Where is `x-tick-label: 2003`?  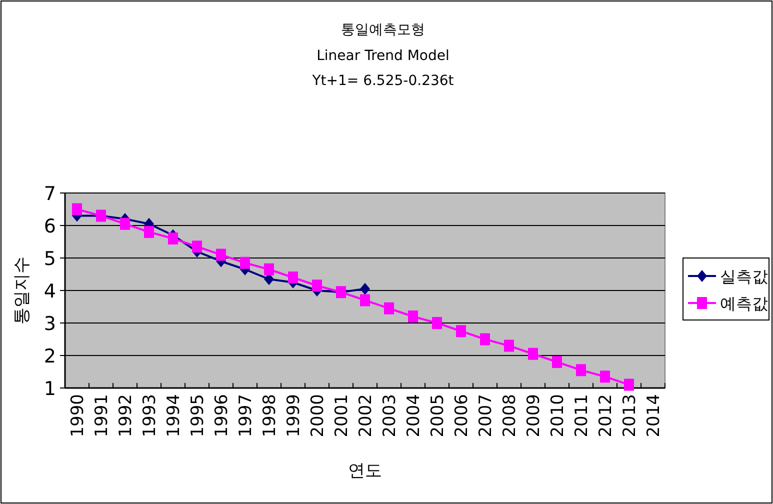 x-tick-label: 2003 is located at coordinates (390, 416).